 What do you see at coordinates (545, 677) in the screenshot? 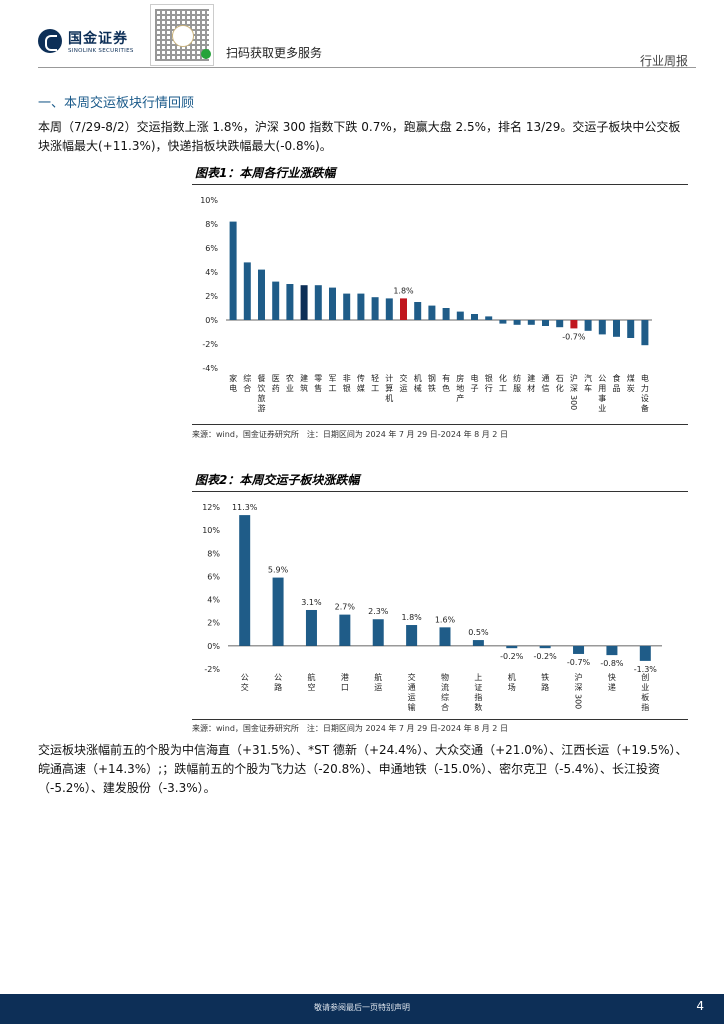
I see `svg-text: 铁` at bounding box center [545, 677].